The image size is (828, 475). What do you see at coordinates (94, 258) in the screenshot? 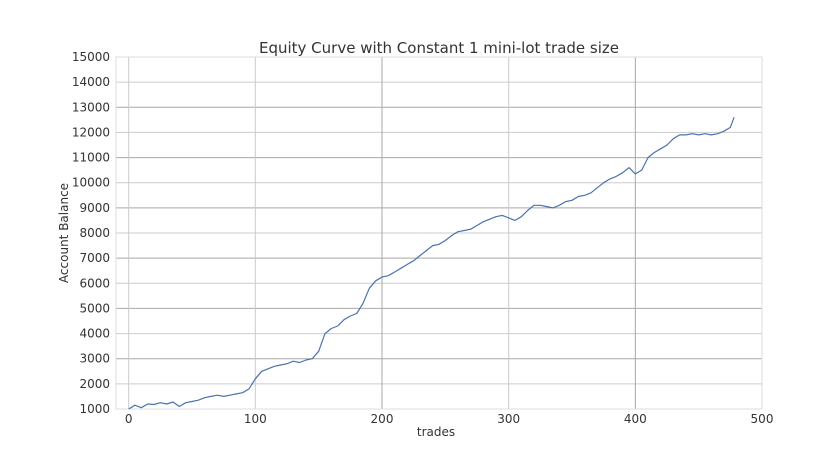
I see `y-tick-label: 7000` at bounding box center [94, 258].